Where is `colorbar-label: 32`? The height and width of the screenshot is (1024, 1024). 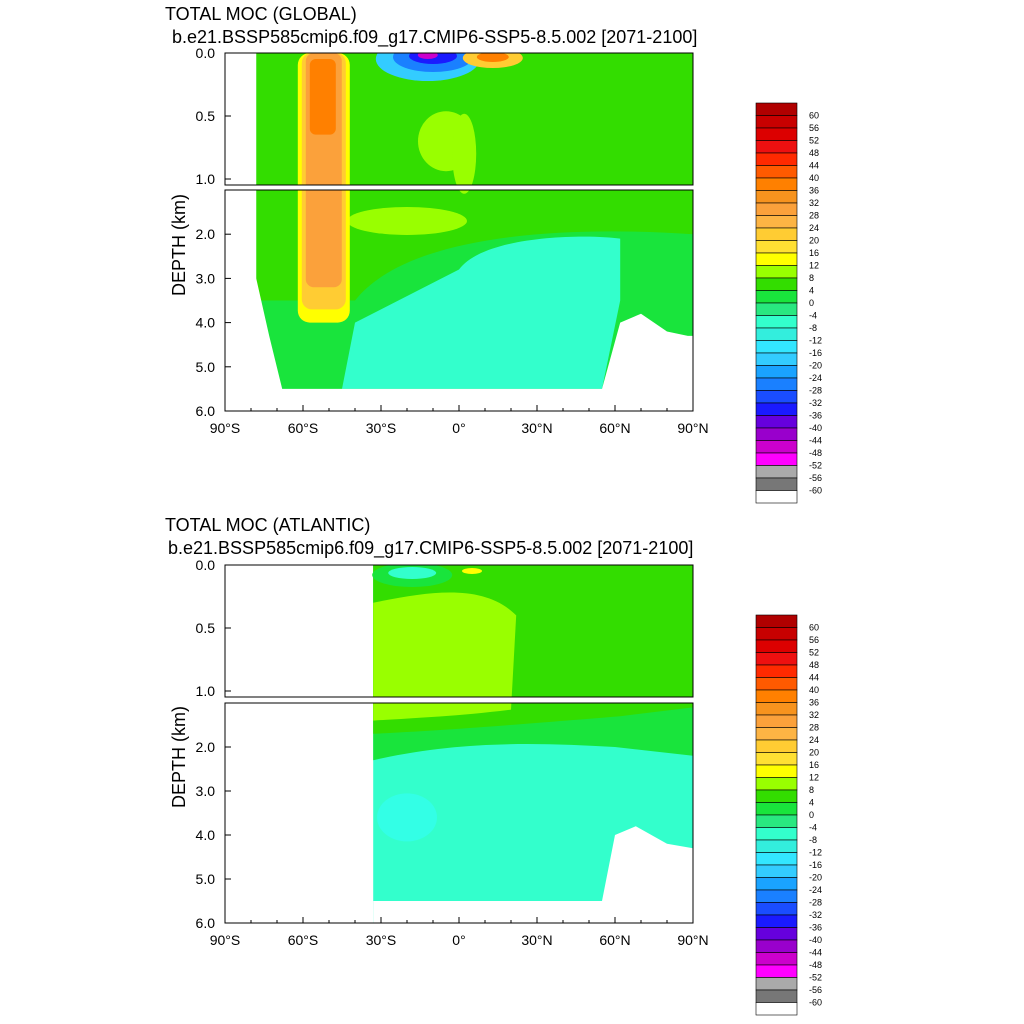
colorbar-label: 32 is located at coordinates (814, 203).